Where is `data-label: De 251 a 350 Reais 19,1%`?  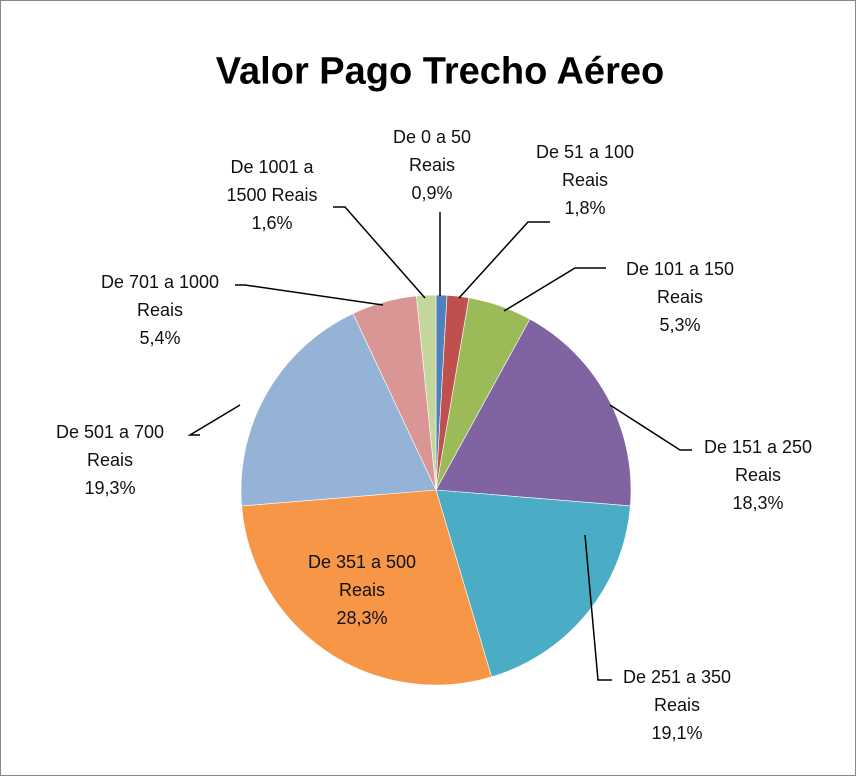
data-label: De 251 a 350 Reais 19,1% is located at coordinates (677, 705).